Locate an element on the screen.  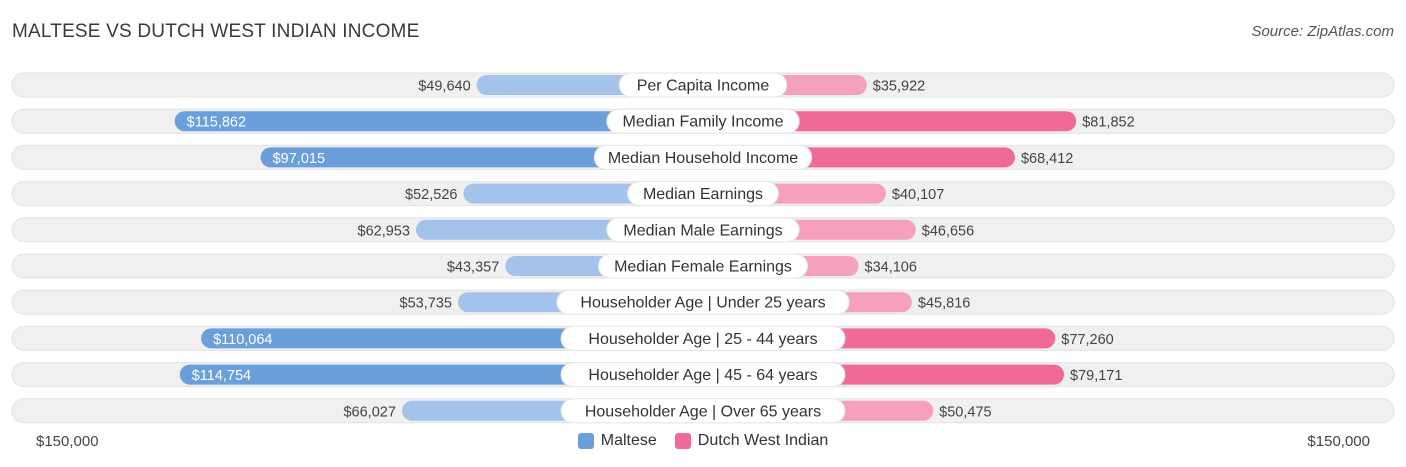
category-pill-per-capita-income is located at coordinates (703, 85).